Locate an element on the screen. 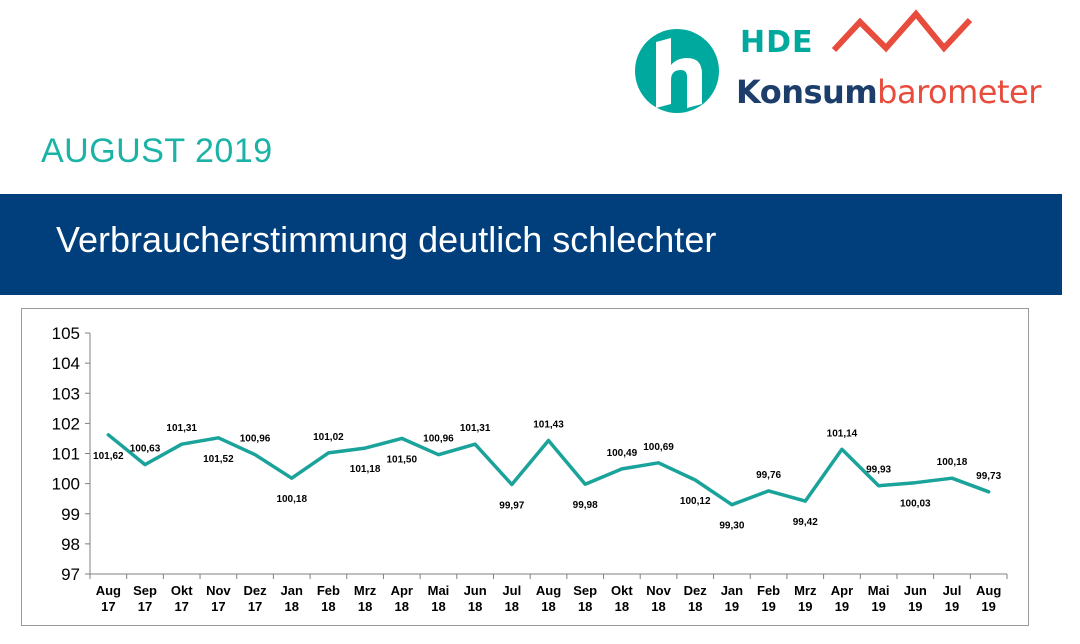 Image resolution: width=1080 pixels, height=644 pixels. y-tick-label: 104 is located at coordinates (66, 363).